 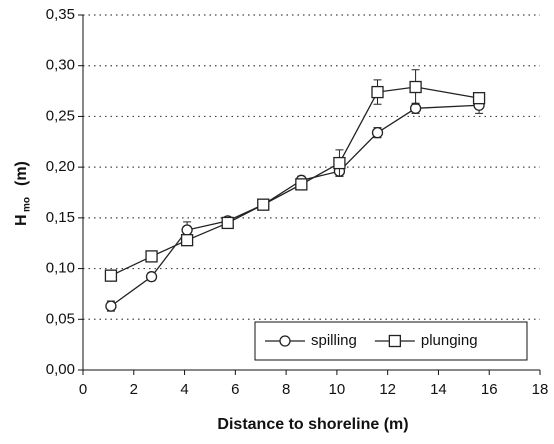 I want to click on x-axis-label: Distance to shoreline (m), so click(x=312, y=424).